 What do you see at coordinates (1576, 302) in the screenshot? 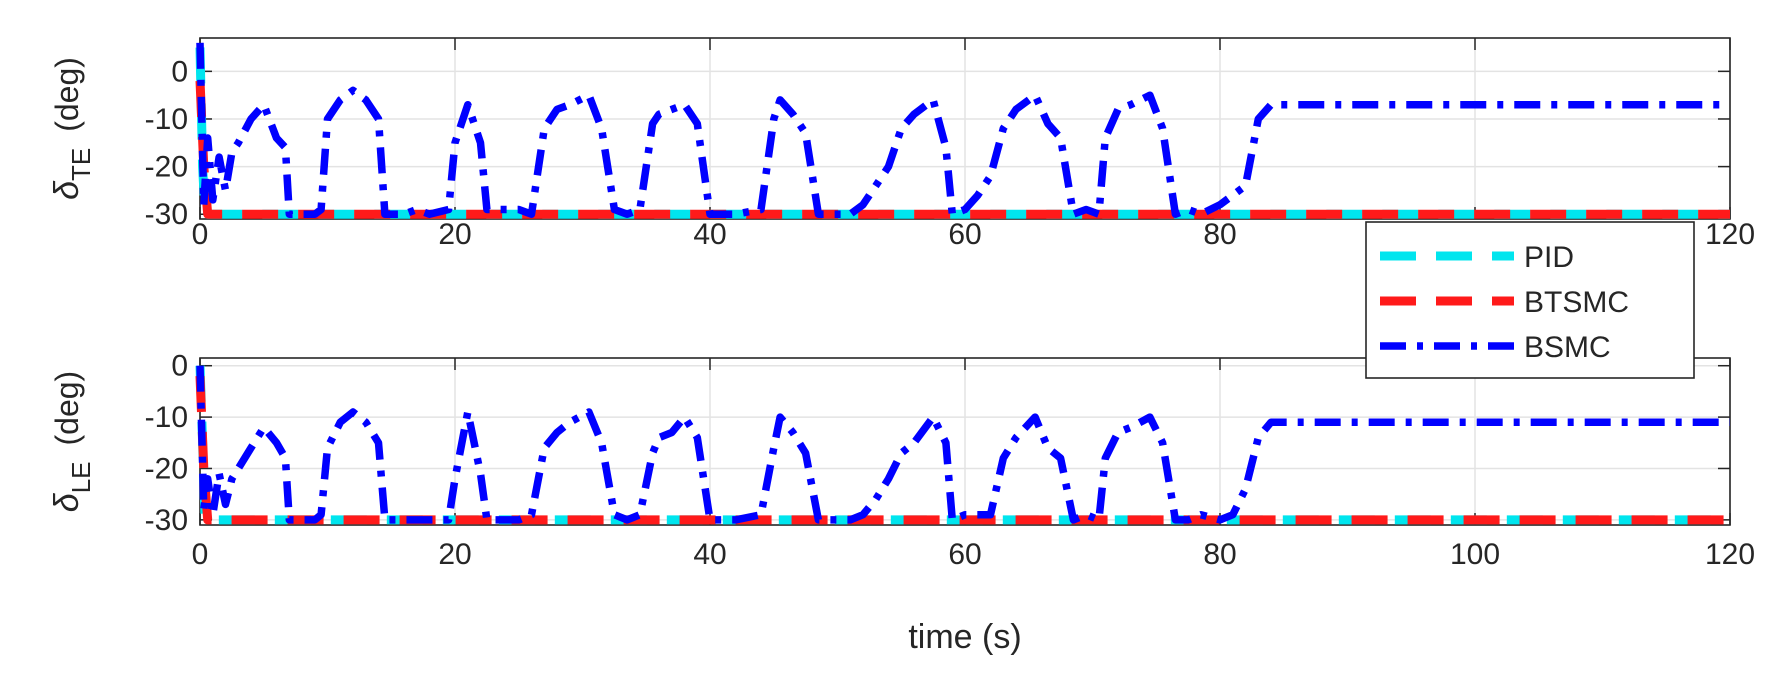
I see `legend-label-btsmc: BTSMC` at bounding box center [1576, 302].